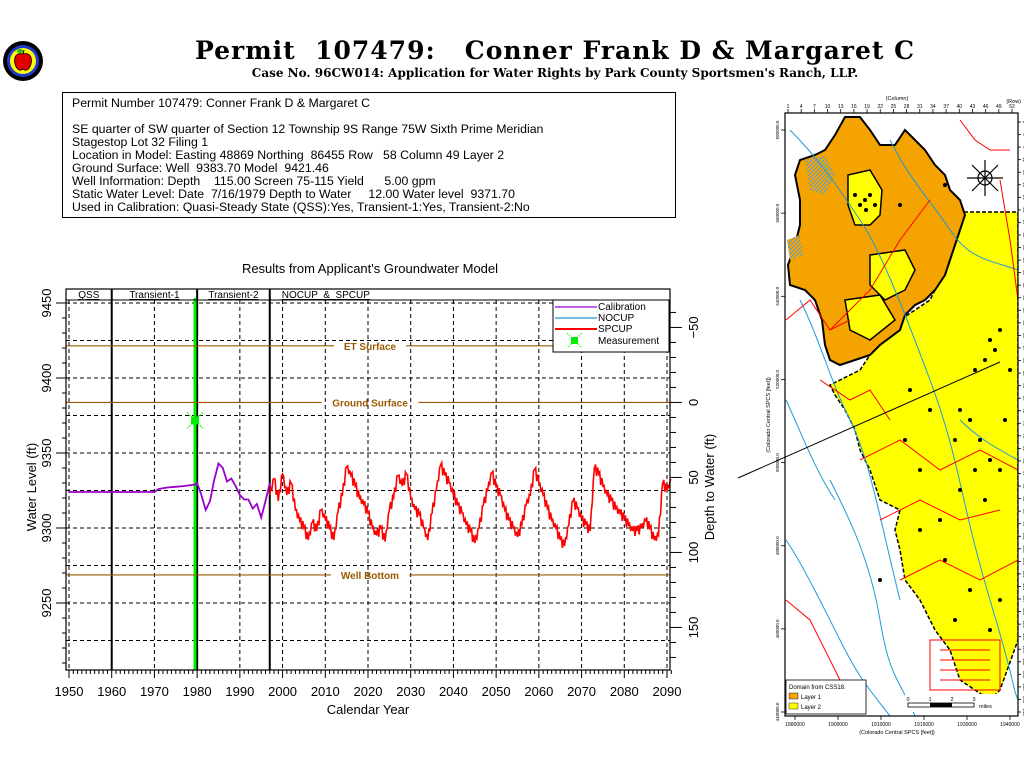 This screenshot has height=768, width=1024. What do you see at coordinates (23, 61) in the screenshot?
I see `apple-seal-logo-icon` at bounding box center [23, 61].